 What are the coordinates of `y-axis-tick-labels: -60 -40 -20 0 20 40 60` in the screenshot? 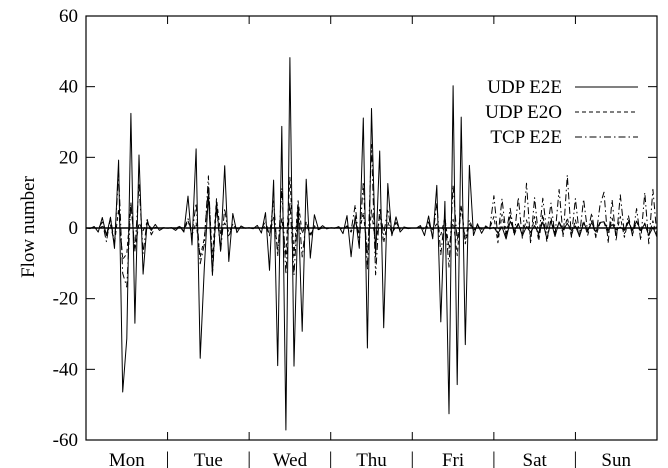 It's located at (65, 228).